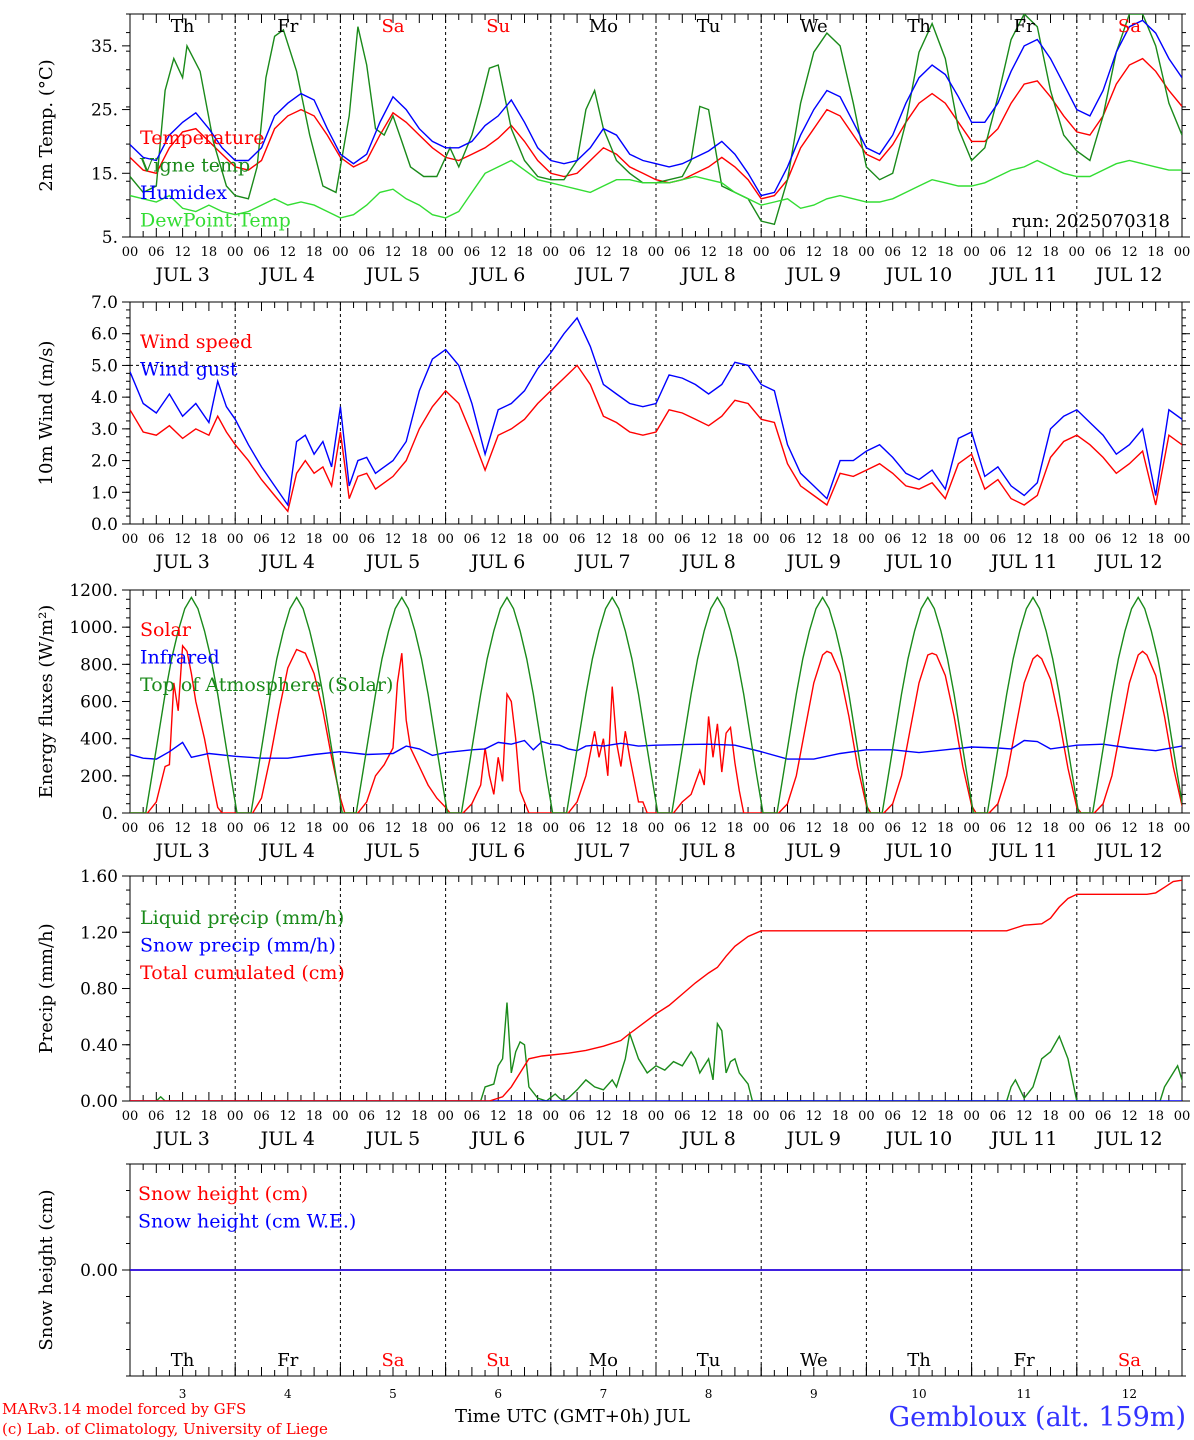  Describe the element at coordinates (238, 946) in the screenshot. I see `legend-entry: Snow precip (mm/h)` at that location.